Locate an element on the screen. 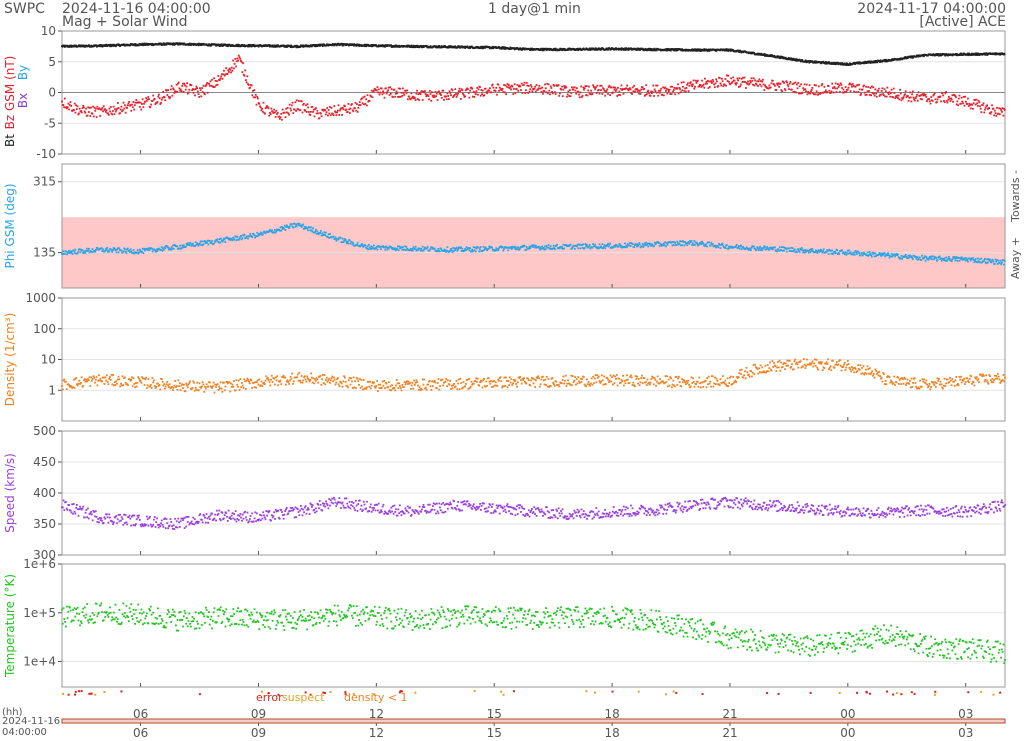 This screenshot has width=1024, height=741. series-bz-gsm is located at coordinates (533, 87).